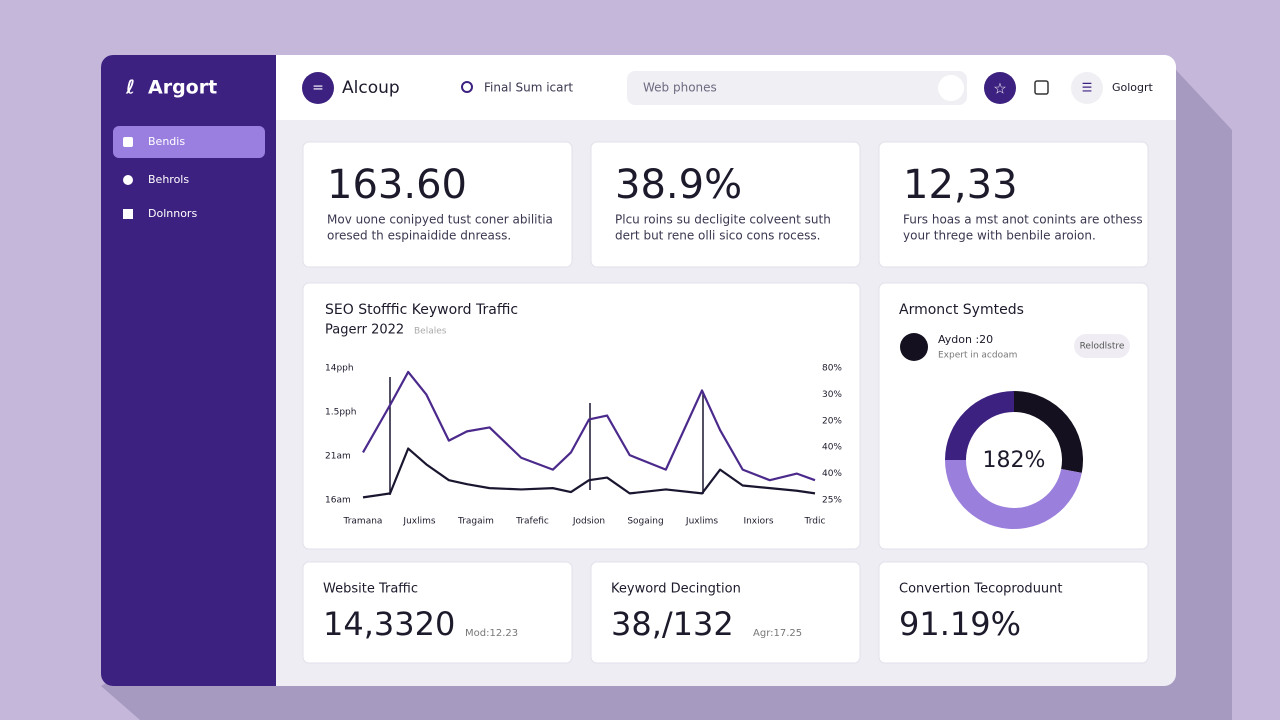 Image resolution: width=1280 pixels, height=720 pixels. Describe the element at coordinates (467, 87) in the screenshot. I see `search-icon` at that location.